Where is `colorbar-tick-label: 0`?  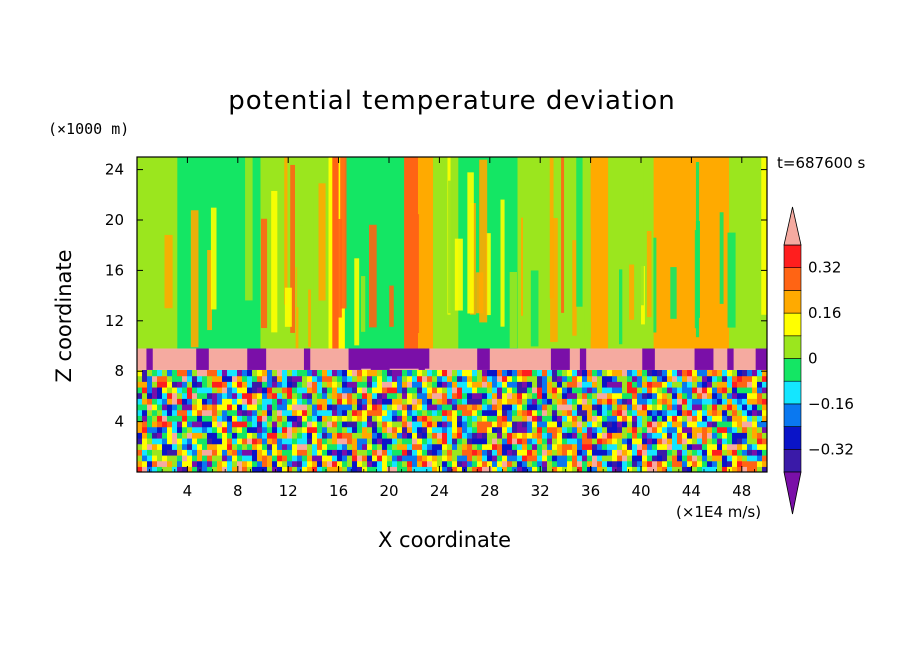 colorbar-tick-label: 0 is located at coordinates (813, 359).